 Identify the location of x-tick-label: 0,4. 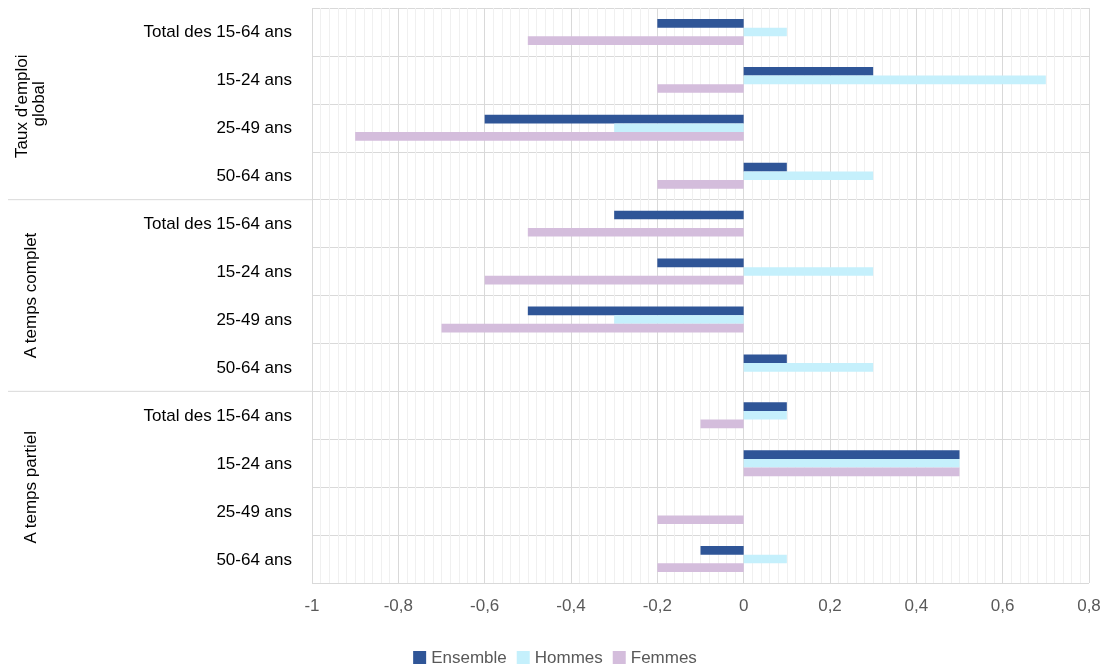
(916, 605).